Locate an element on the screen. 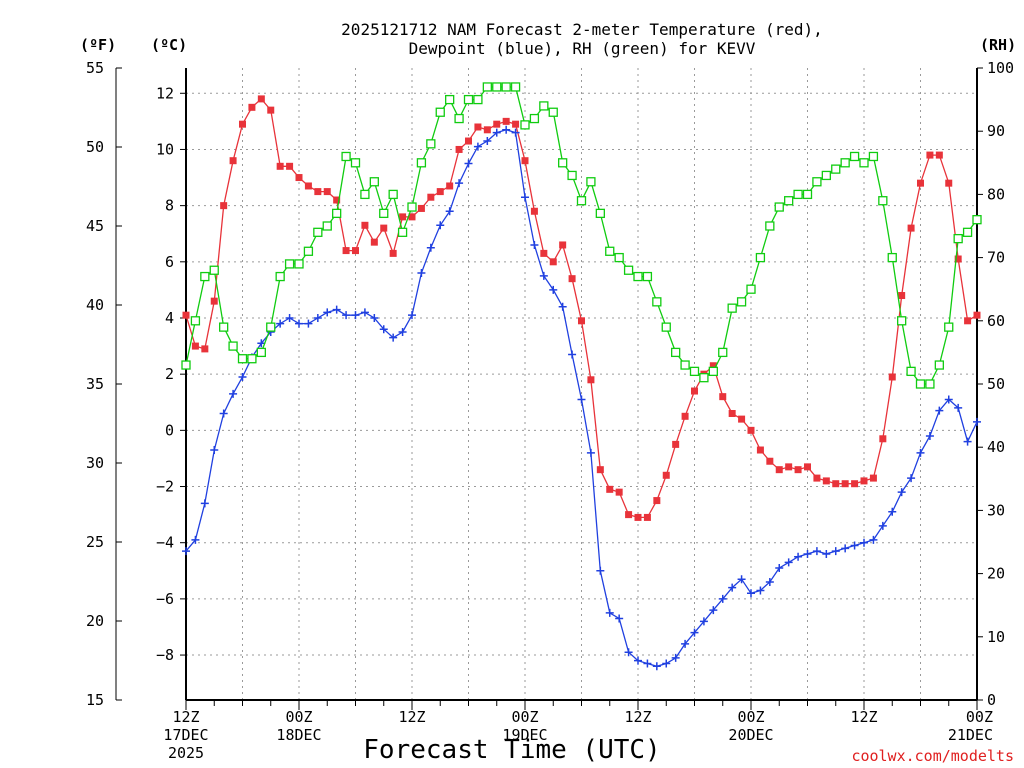  rh-tick-label: 90 is located at coordinates (996, 131).